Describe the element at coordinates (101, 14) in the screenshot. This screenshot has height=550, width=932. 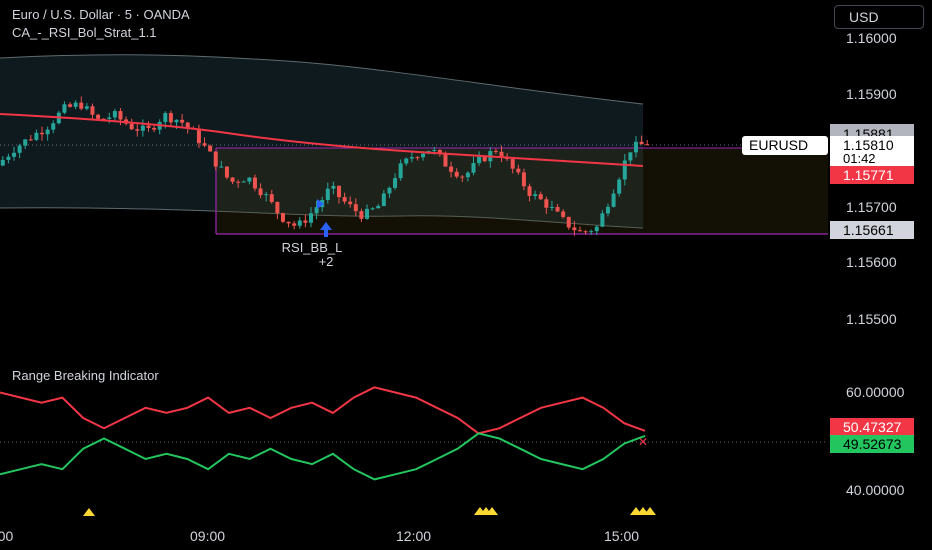
I see `symbol-title: Euro / U.S. Dollar · 5 · OANDA` at that location.